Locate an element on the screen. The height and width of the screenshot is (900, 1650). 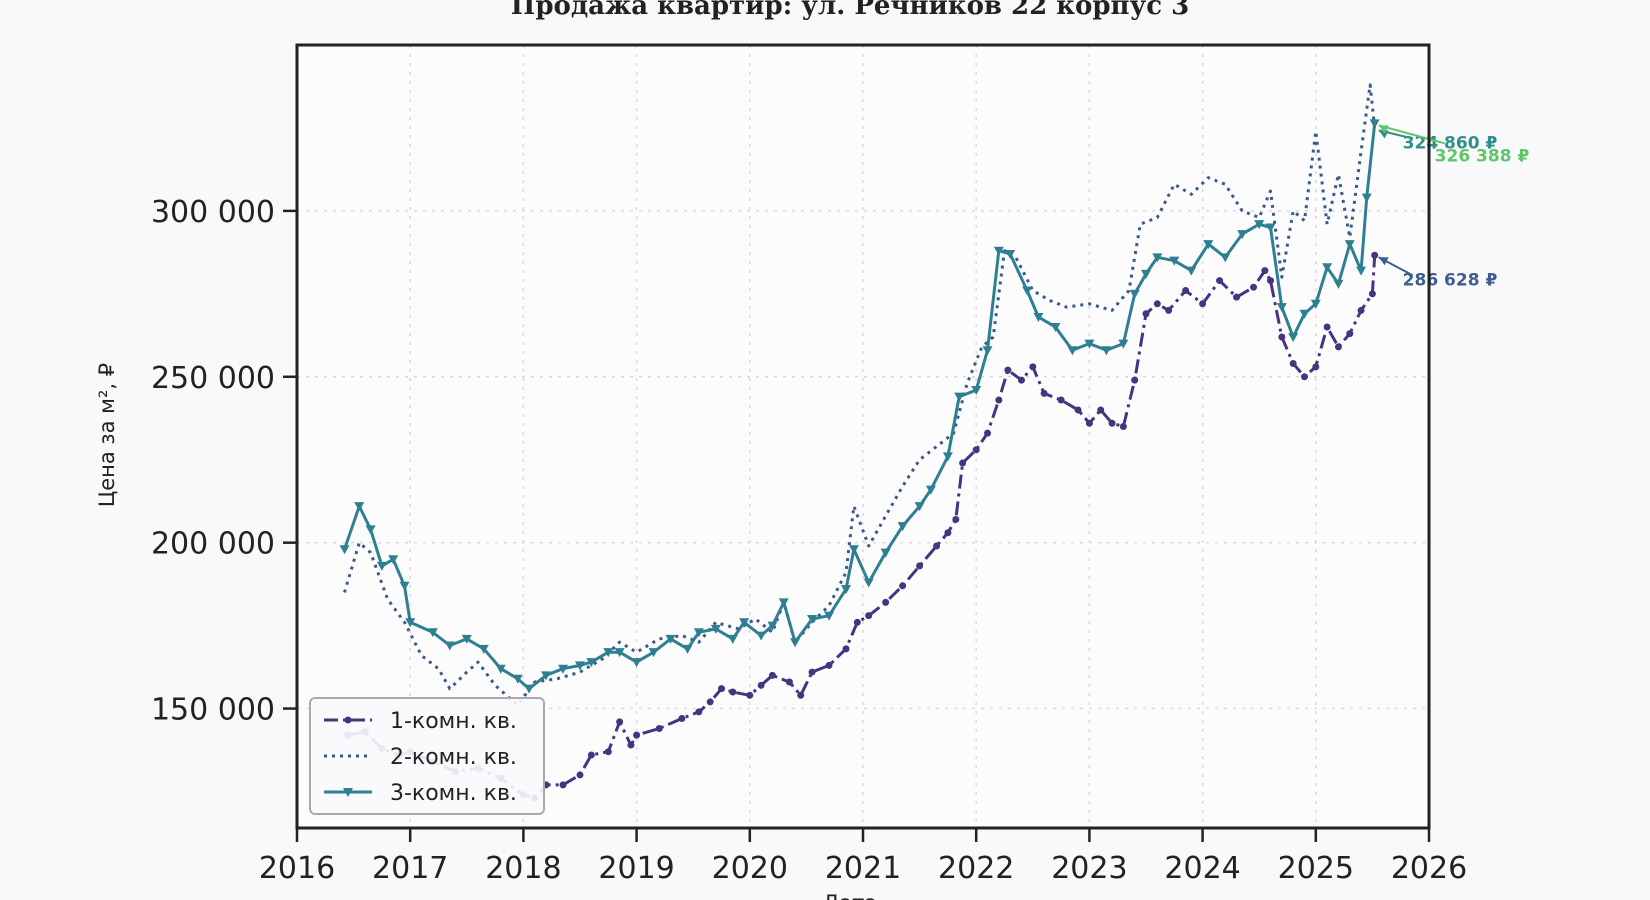
legend: 1-комн. кв. 2-комн. кв. 3-комн. кв. is located at coordinates (427, 756).